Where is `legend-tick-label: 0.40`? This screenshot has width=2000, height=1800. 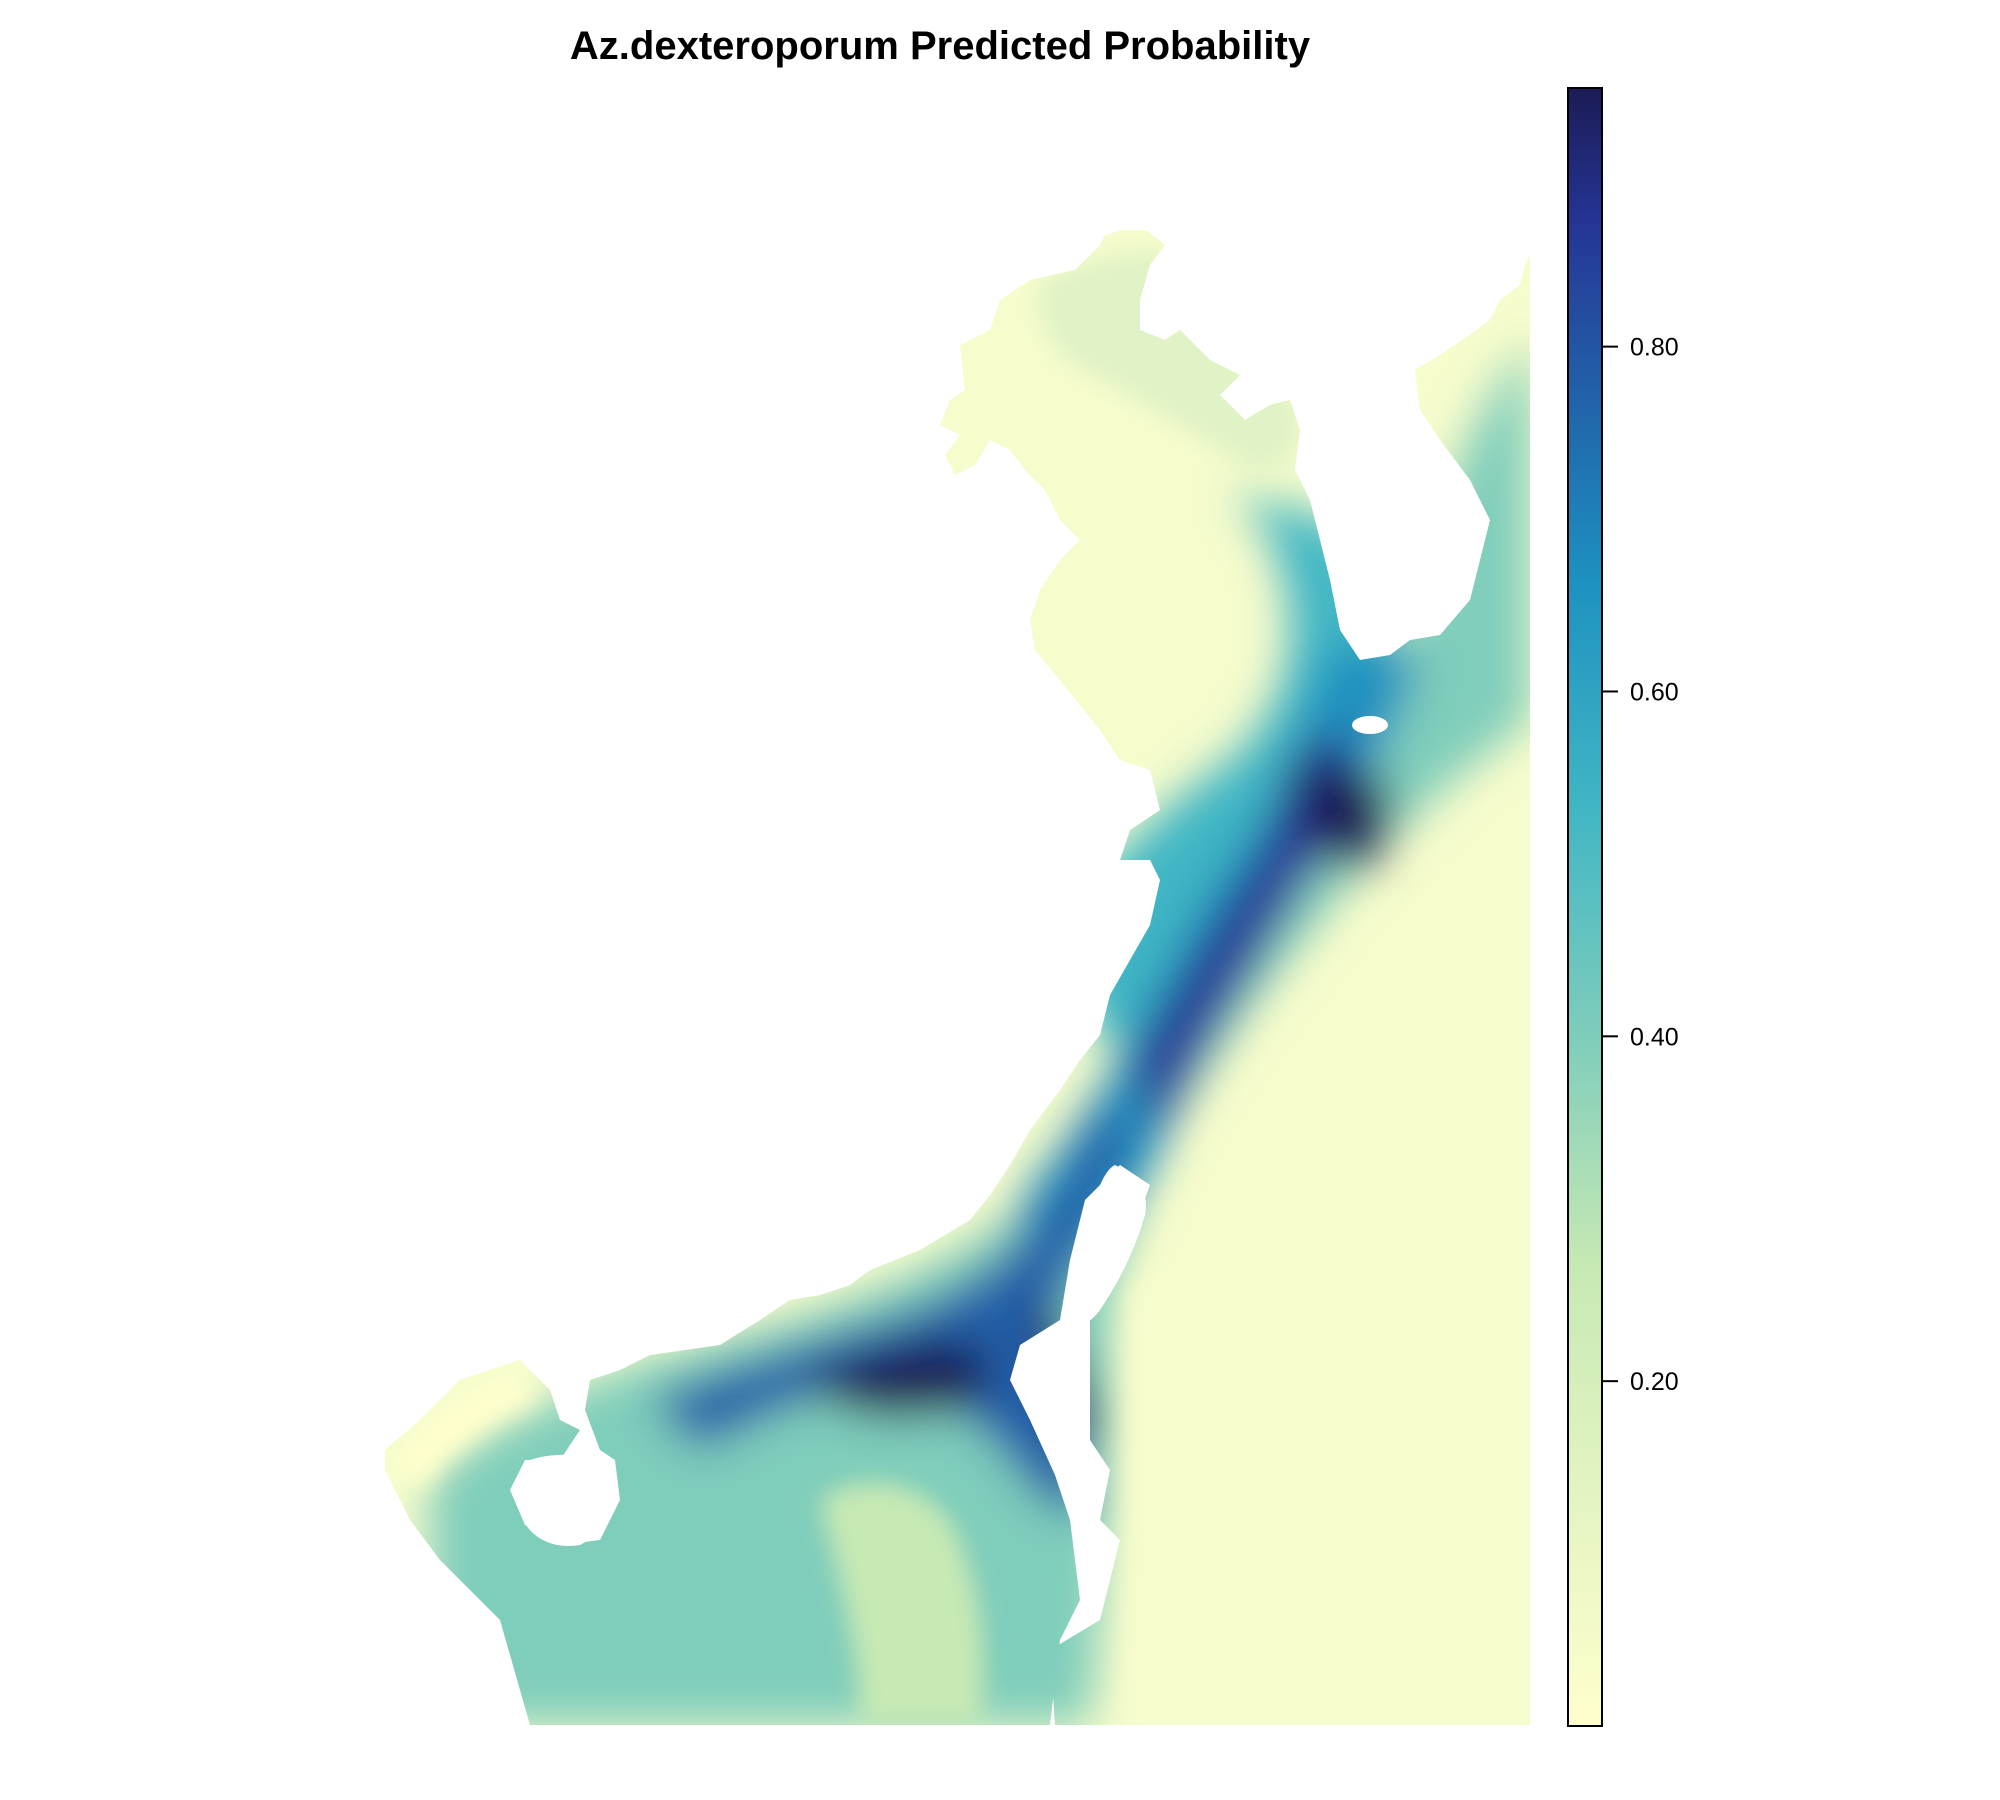
legend-tick-label: 0.40 is located at coordinates (1654, 1037).